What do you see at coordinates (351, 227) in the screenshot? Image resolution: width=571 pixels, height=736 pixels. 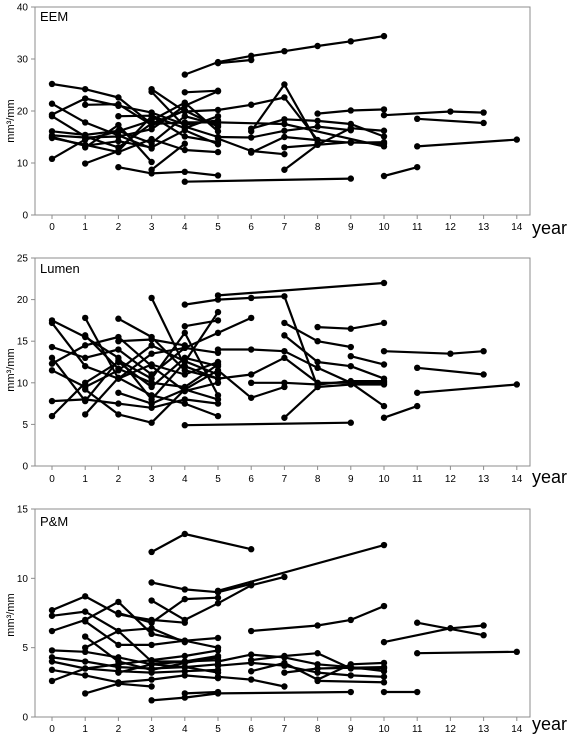 I see `eem-x-tick-label: 9` at bounding box center [351, 227].